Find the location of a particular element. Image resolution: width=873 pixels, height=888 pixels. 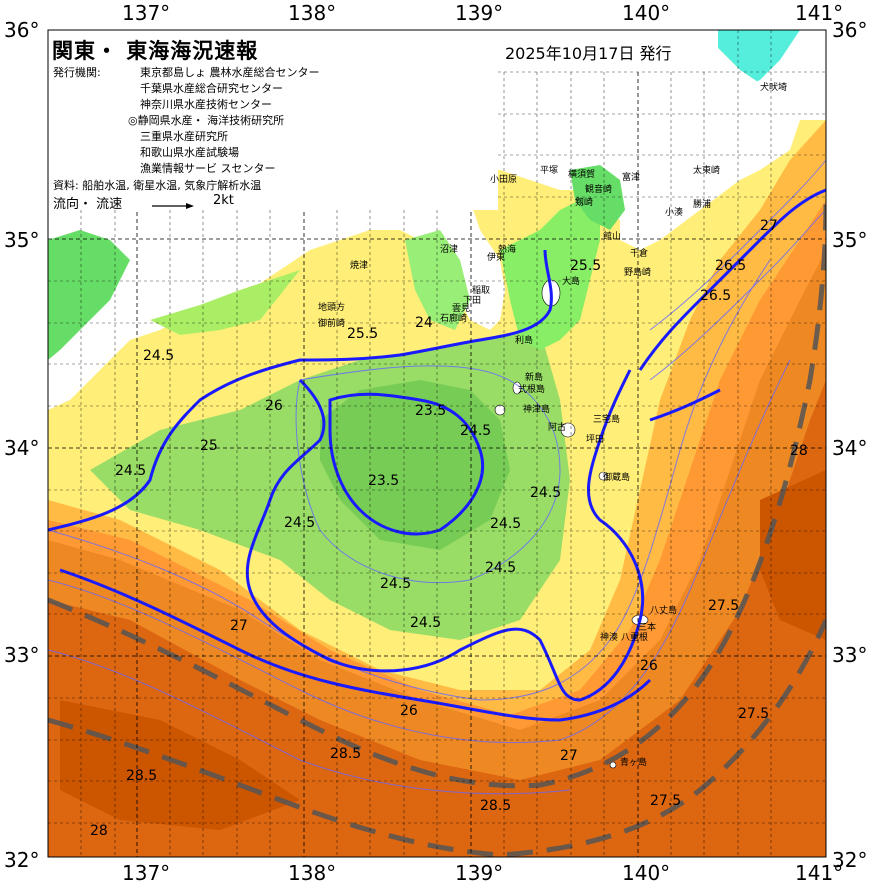

lat-tick-right-34: 34° is located at coordinates (850, 448).